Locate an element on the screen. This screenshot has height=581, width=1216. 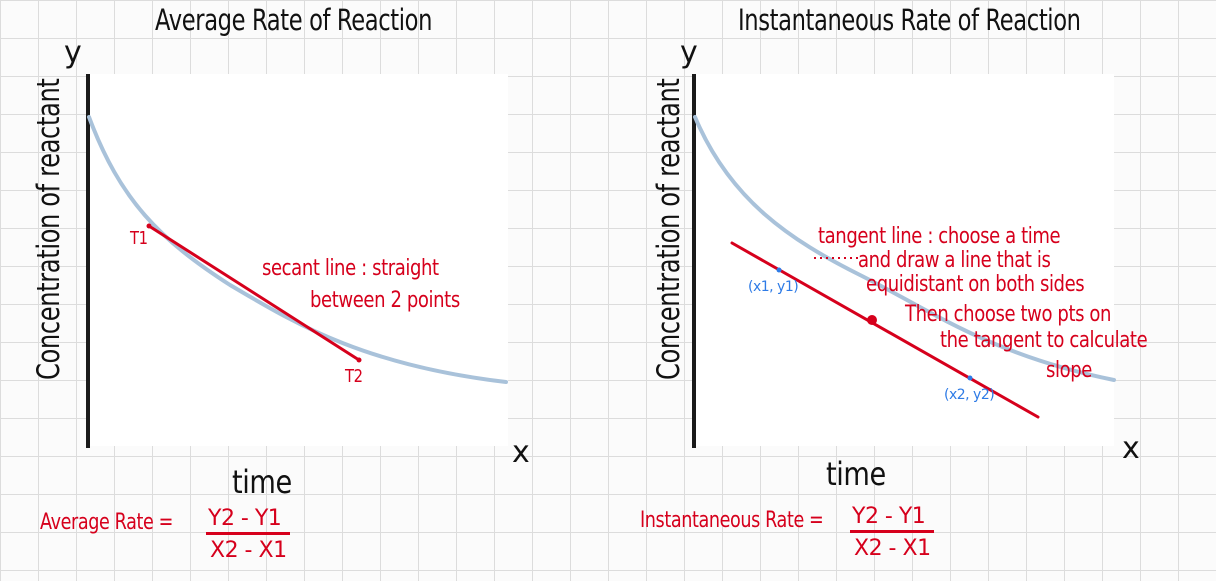
right-chart-title: Instantaneous Rate of Reaction is located at coordinates (909, 20).